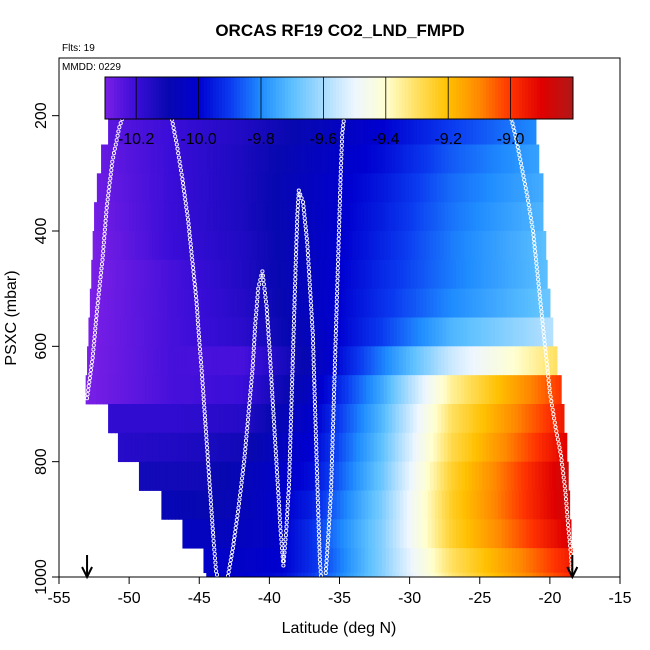  I want to click on x-tick-label: -55, so click(58, 598).